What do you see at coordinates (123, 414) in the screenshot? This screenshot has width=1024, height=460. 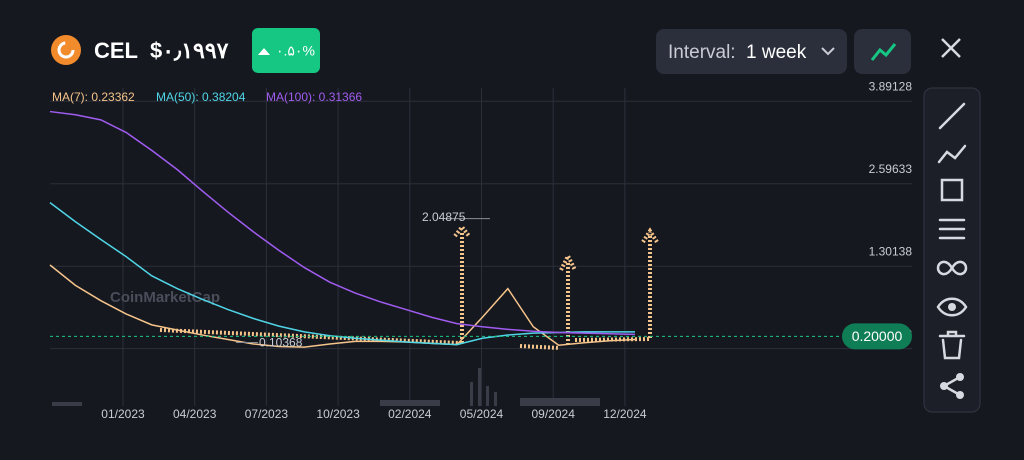 I see `x-tick-label: 01/2023` at bounding box center [123, 414].